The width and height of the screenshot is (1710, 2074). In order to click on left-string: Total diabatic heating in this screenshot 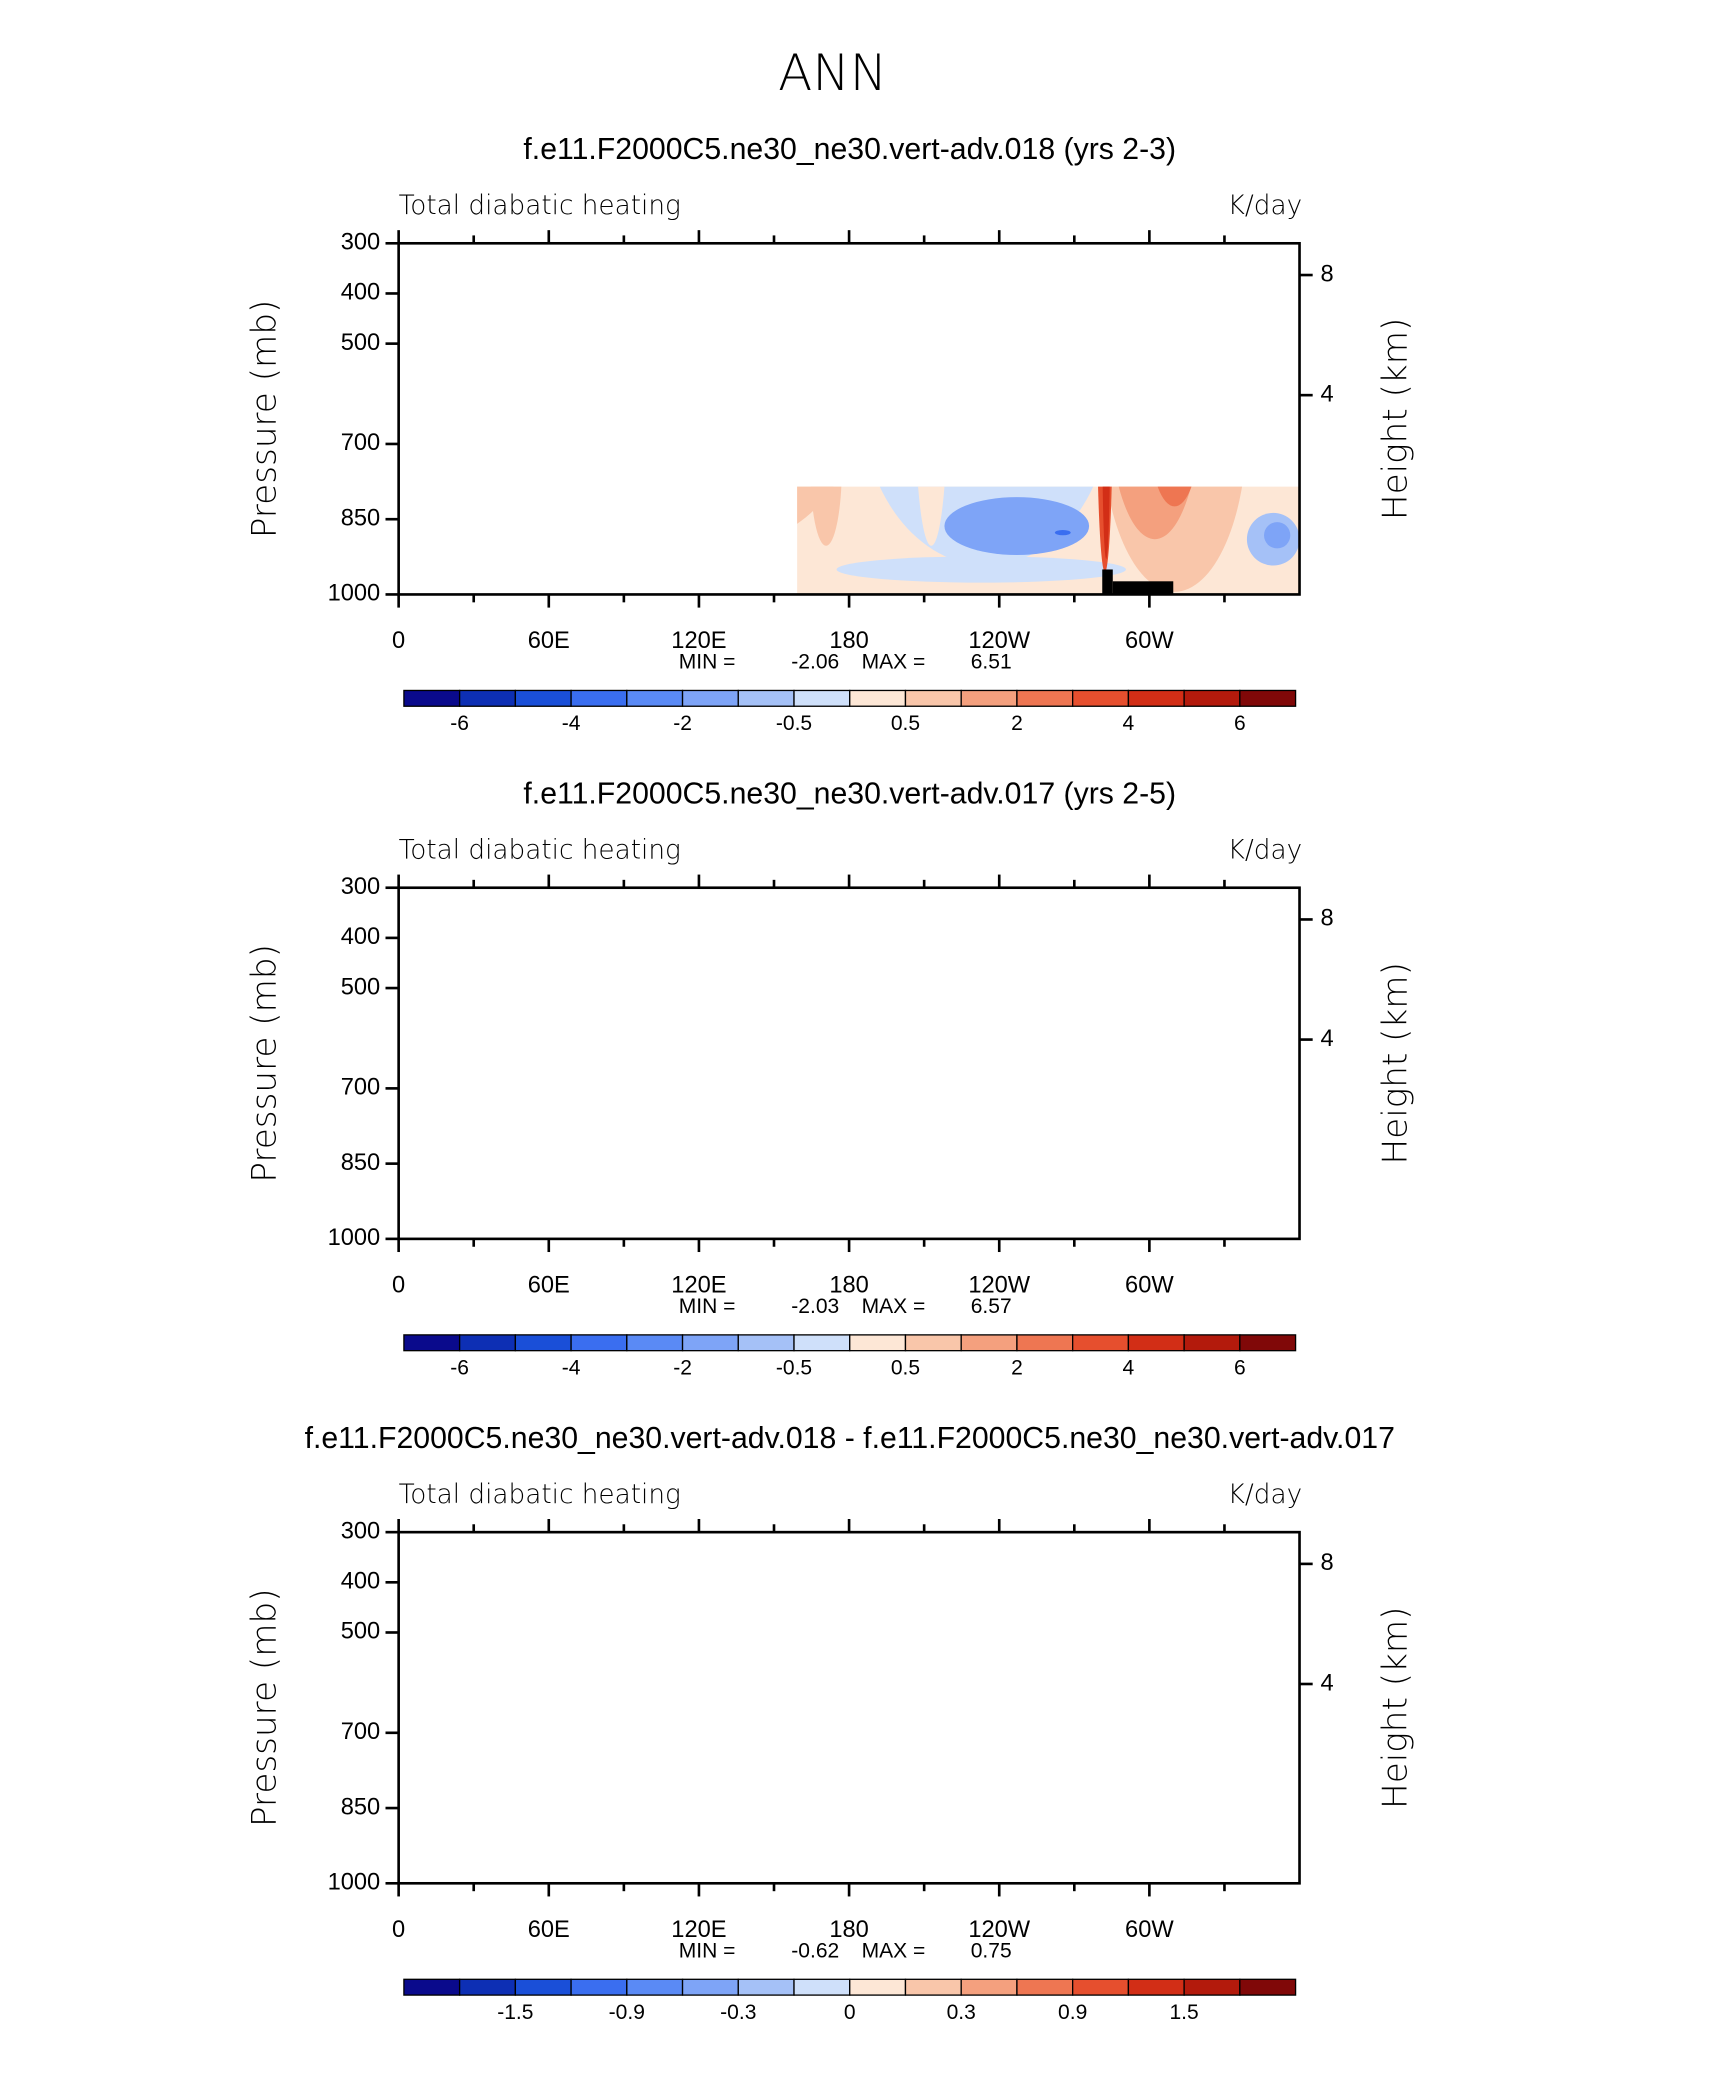, I will do `click(540, 1495)`.